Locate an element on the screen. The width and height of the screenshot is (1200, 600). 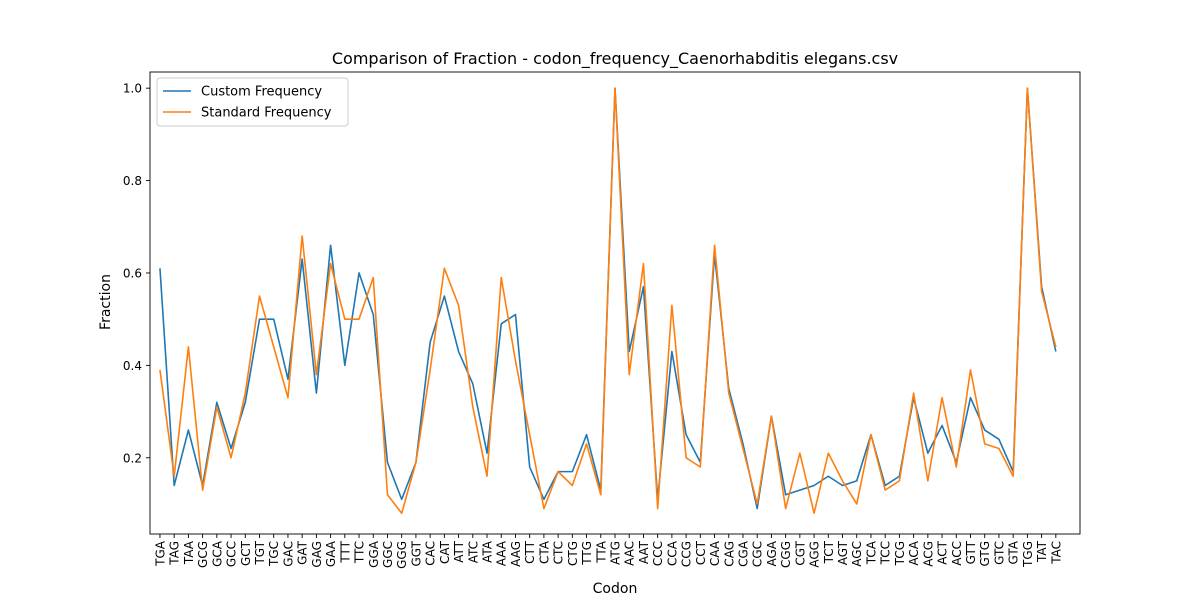
x-tick-label: GGA is located at coordinates (374, 554).